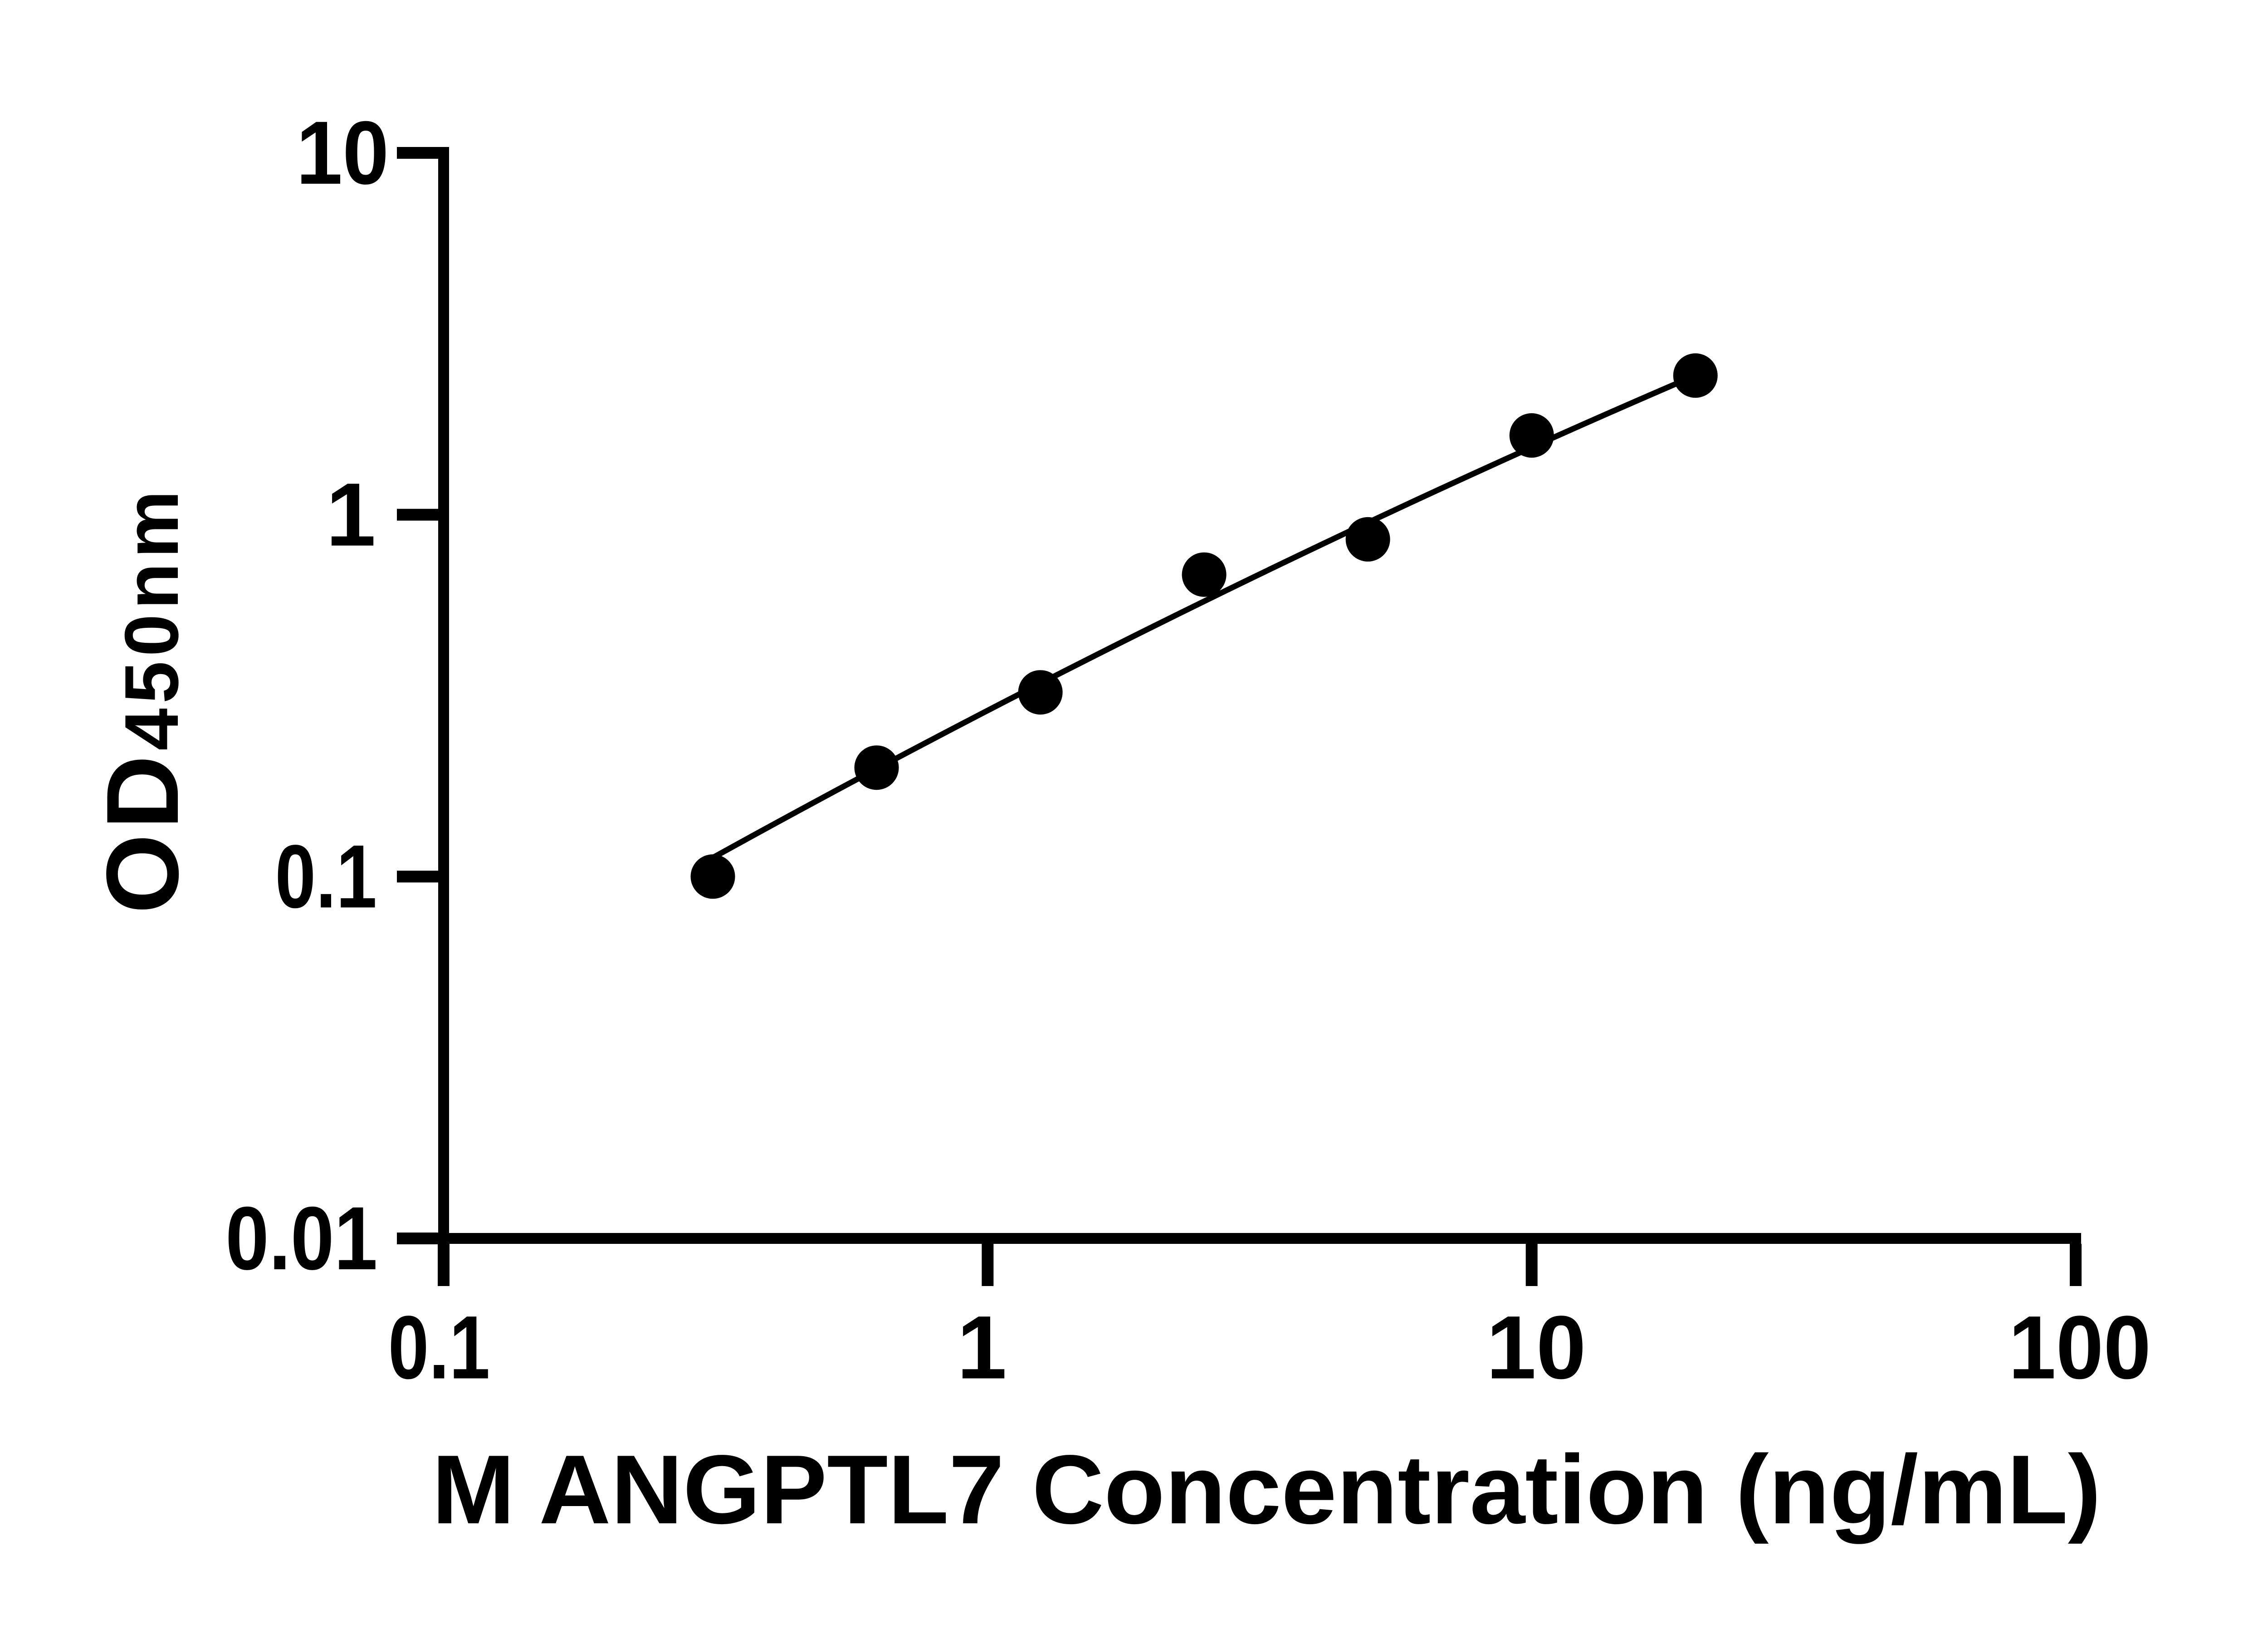 The width and height of the screenshot is (2268, 1629). I want to click on x-tick-label: 10, so click(1536, 1347).